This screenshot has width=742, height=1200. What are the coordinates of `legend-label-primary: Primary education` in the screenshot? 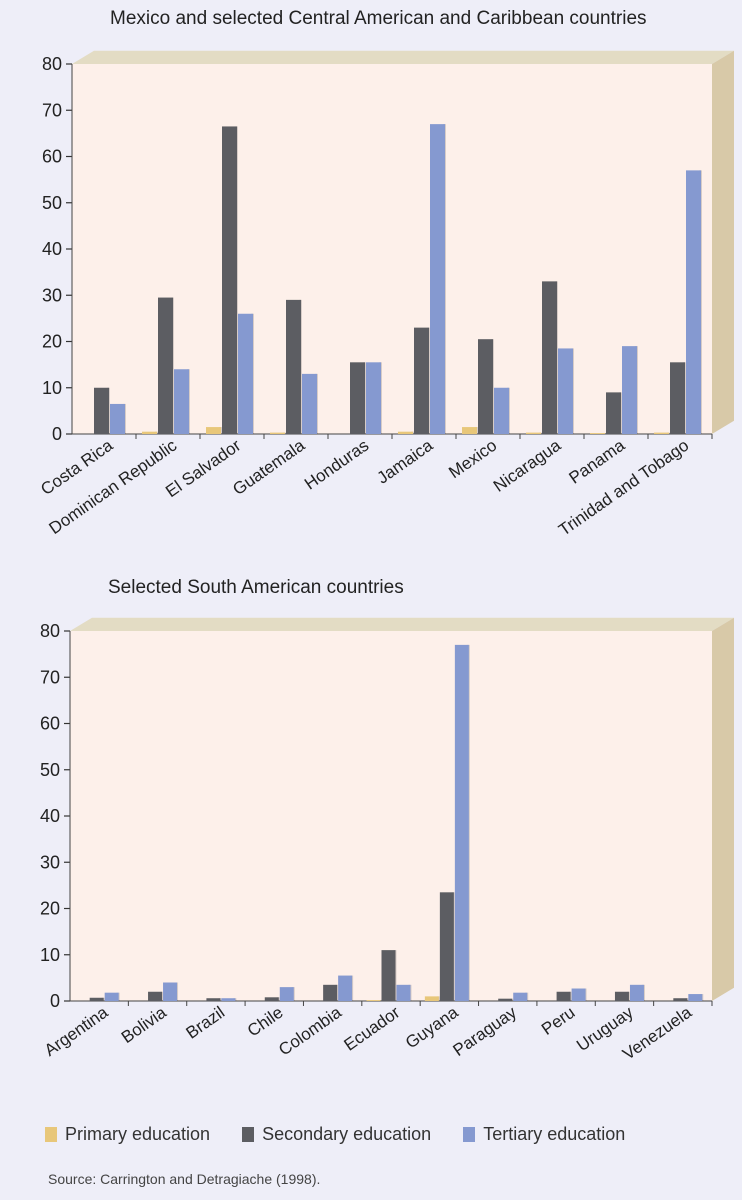 It's located at (138, 1134).